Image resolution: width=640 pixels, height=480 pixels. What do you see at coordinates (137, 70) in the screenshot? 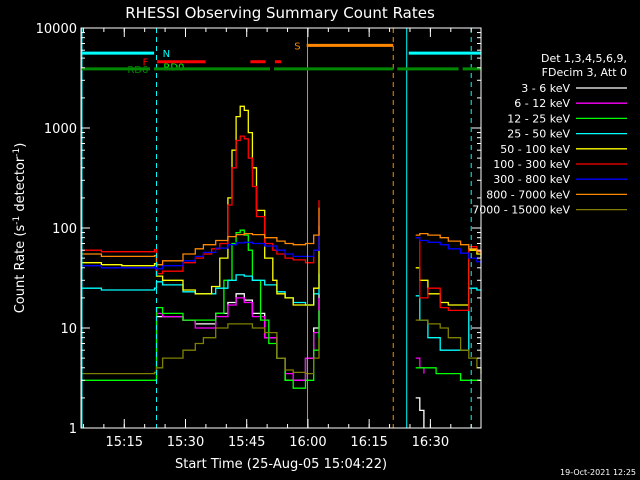
I see `flag-label-rd6: RD6` at bounding box center [137, 70].